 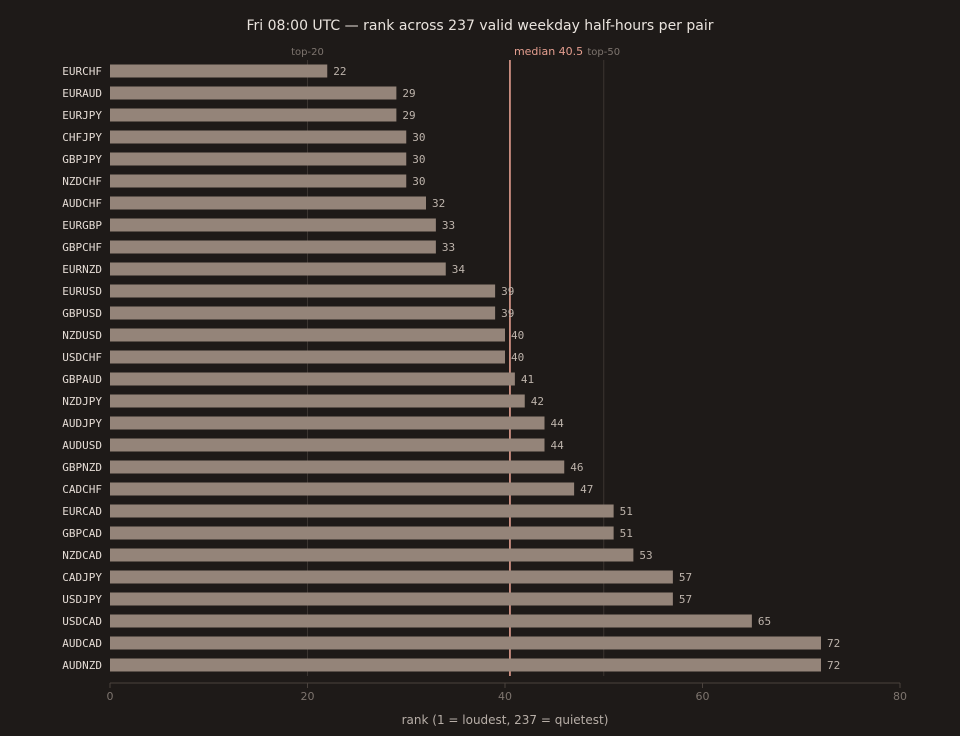 I want to click on value-label-nzdjpy: 42, so click(x=537, y=401).